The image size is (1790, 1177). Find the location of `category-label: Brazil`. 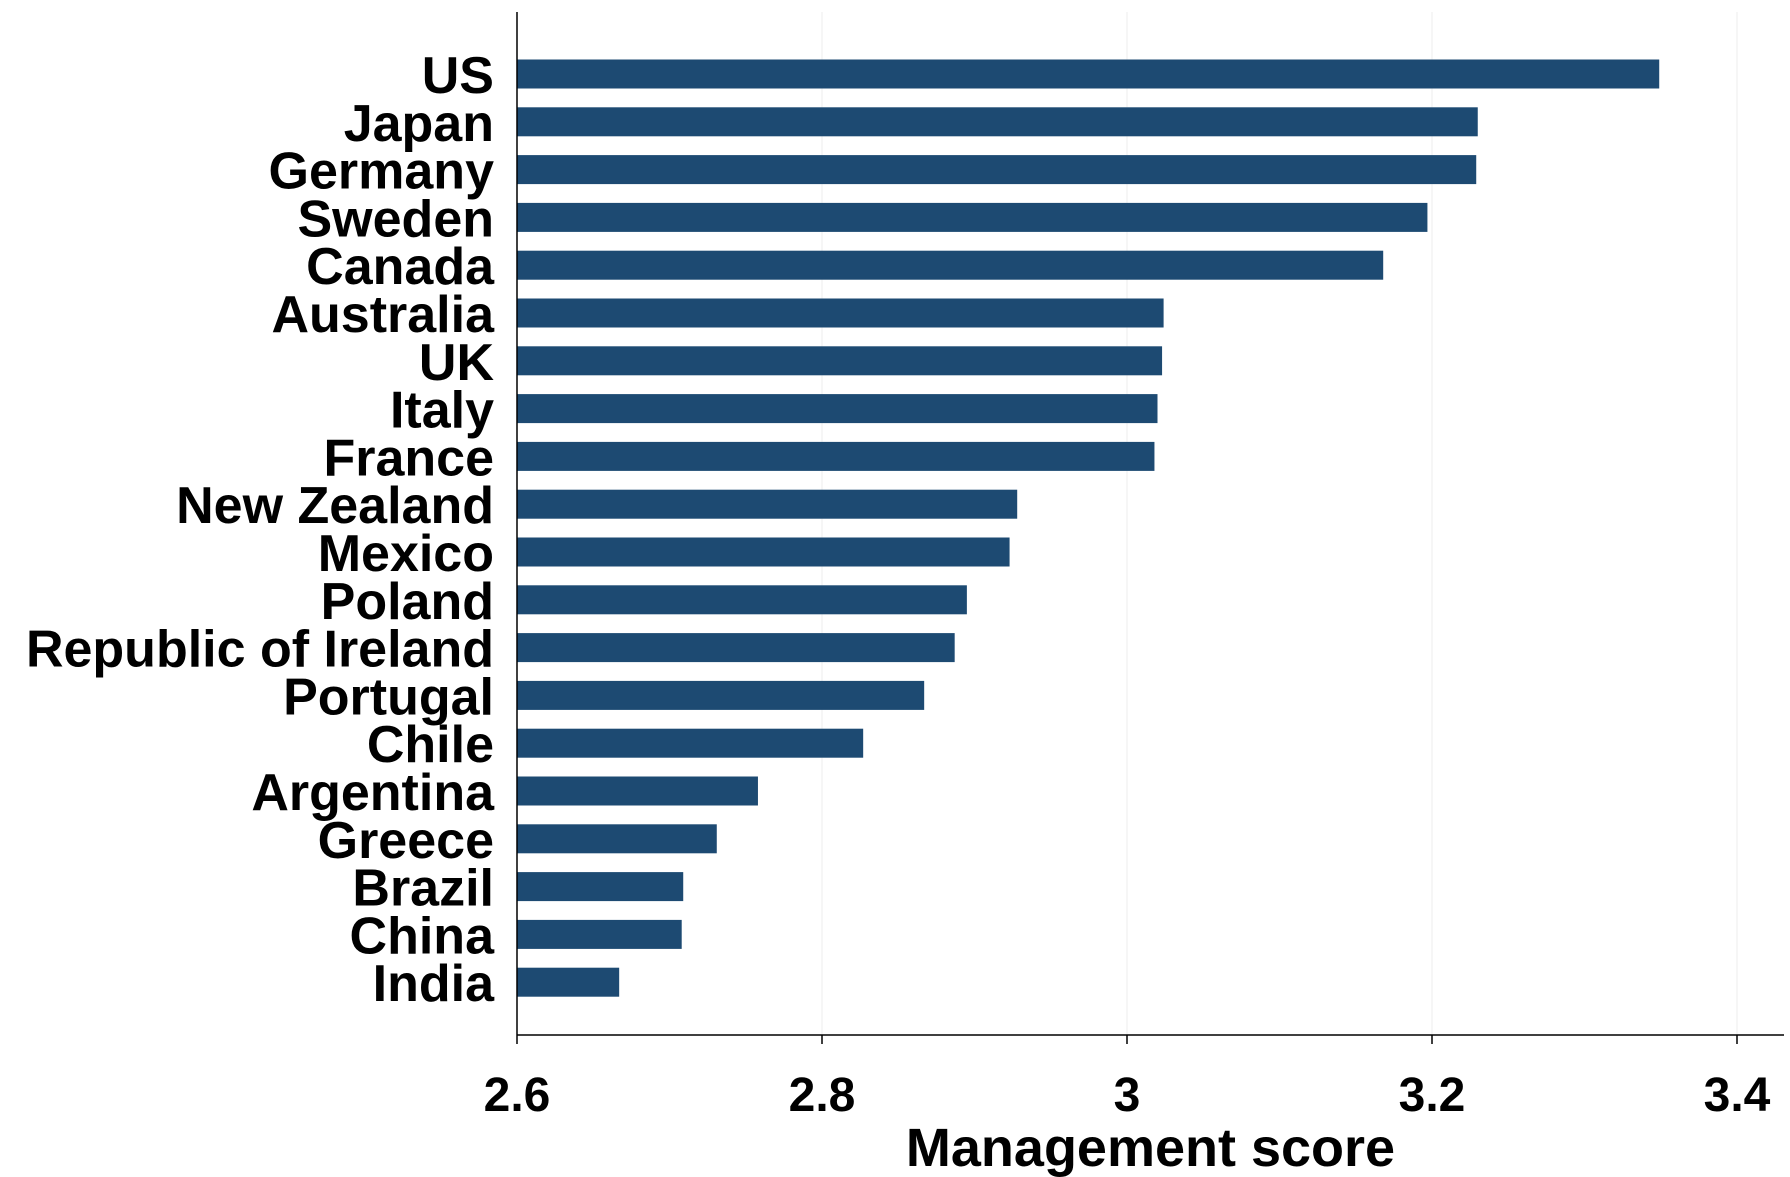

category-label: Brazil is located at coordinates (423, 889).